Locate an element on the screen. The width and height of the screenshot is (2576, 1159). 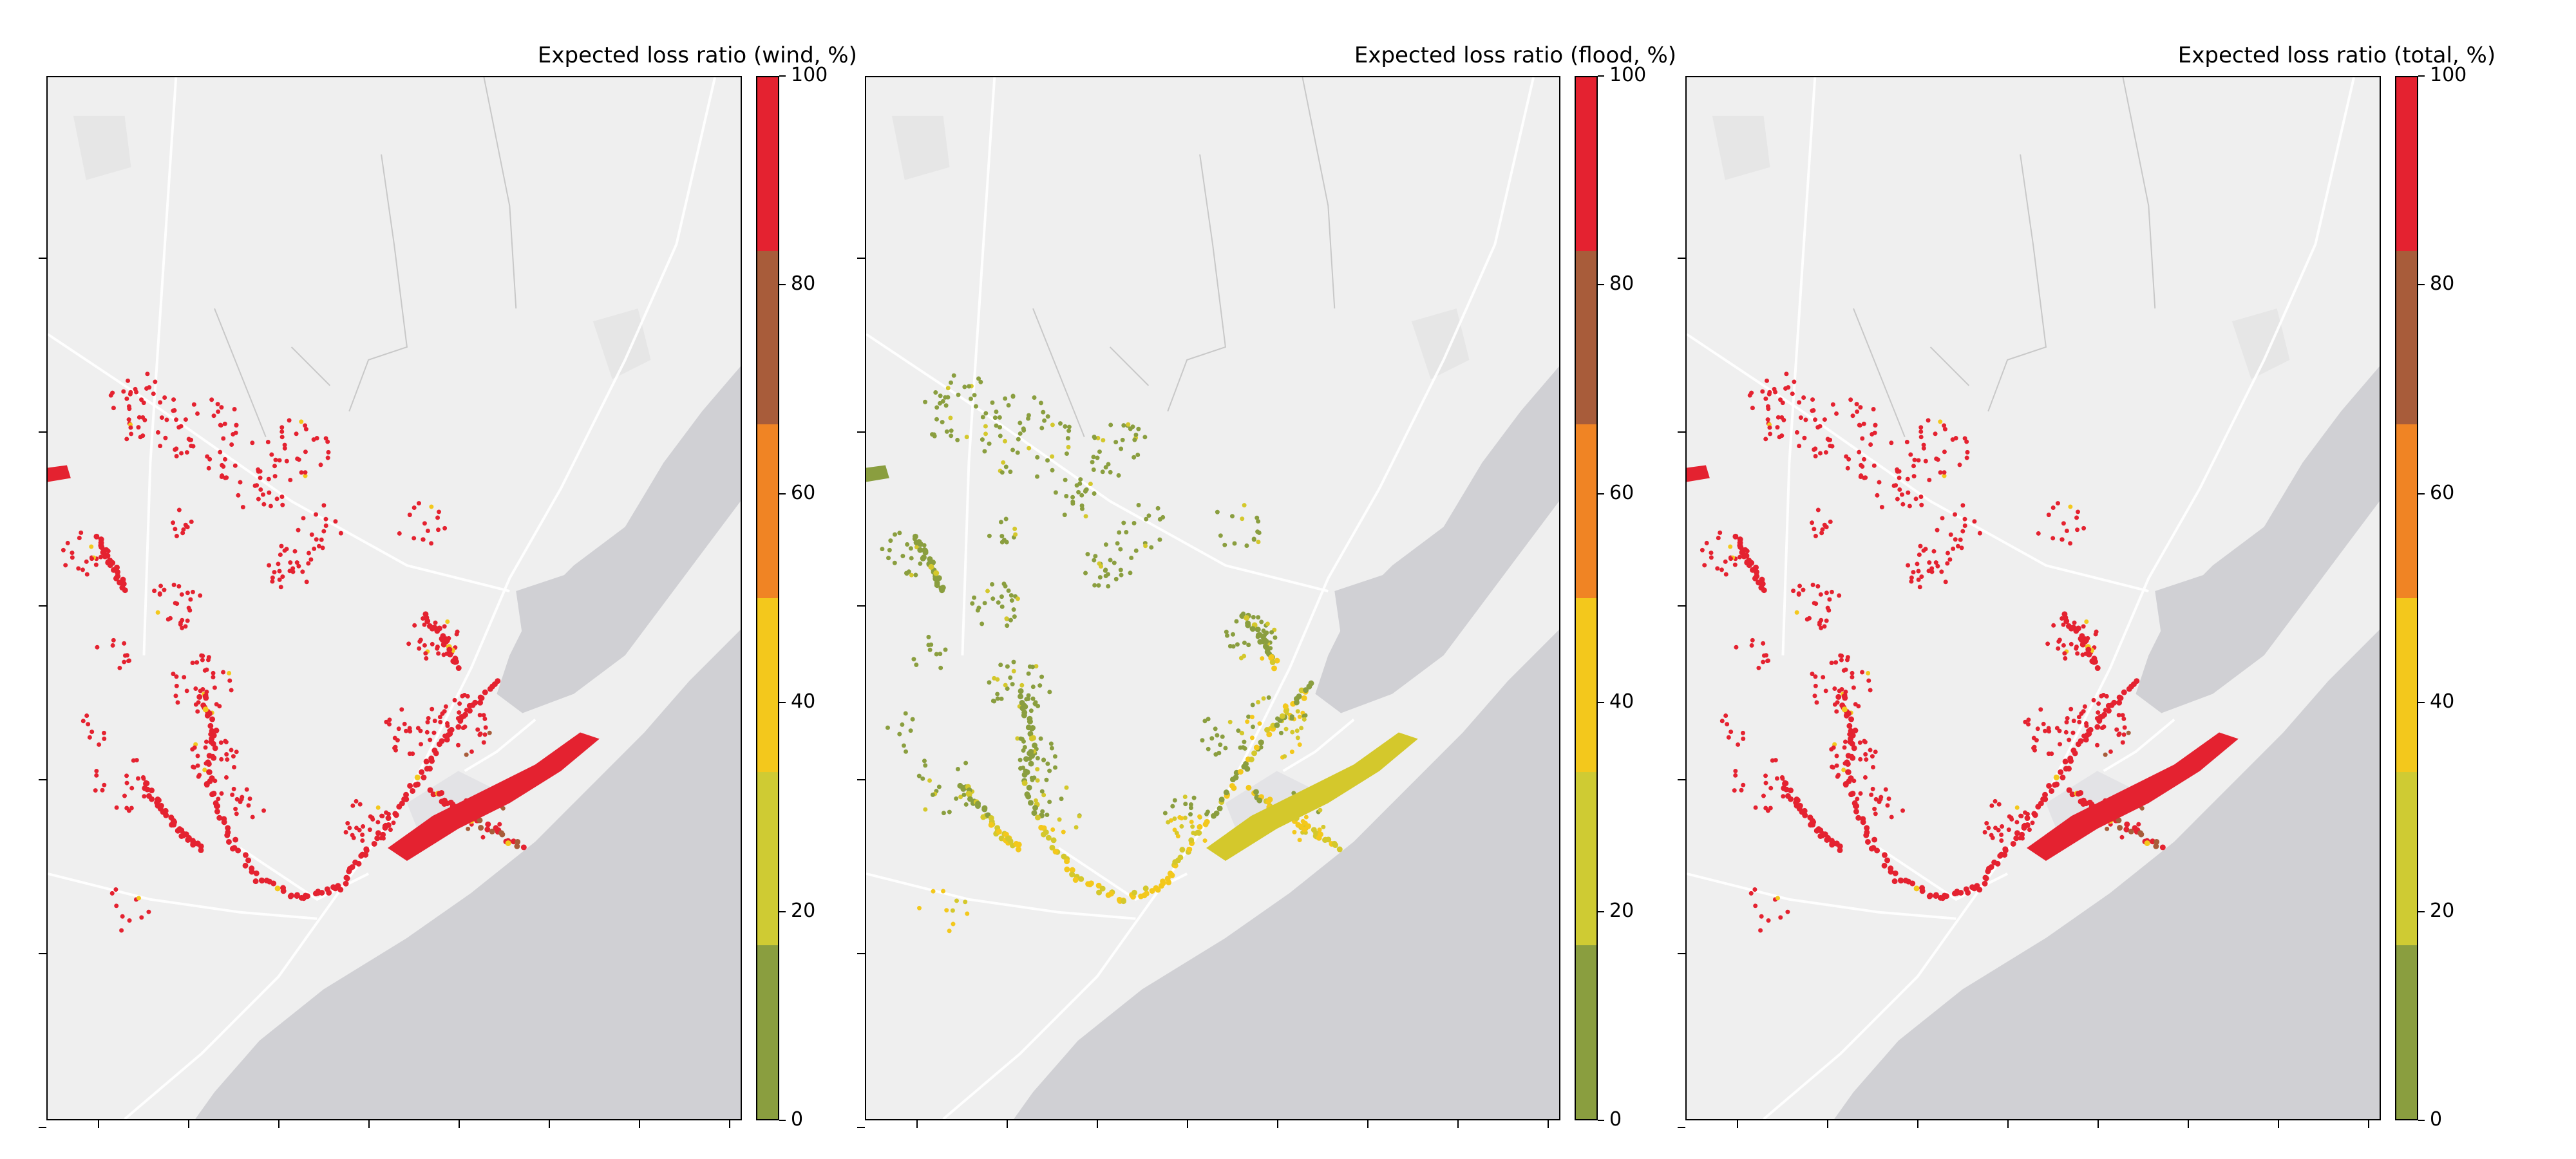
barrier-island-assets is located at coordinates (2133, 796).